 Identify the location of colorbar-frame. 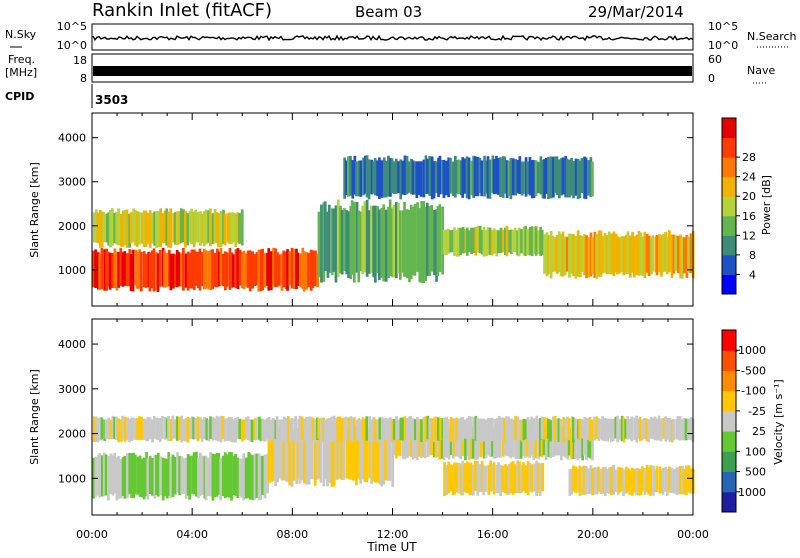
(729, 206).